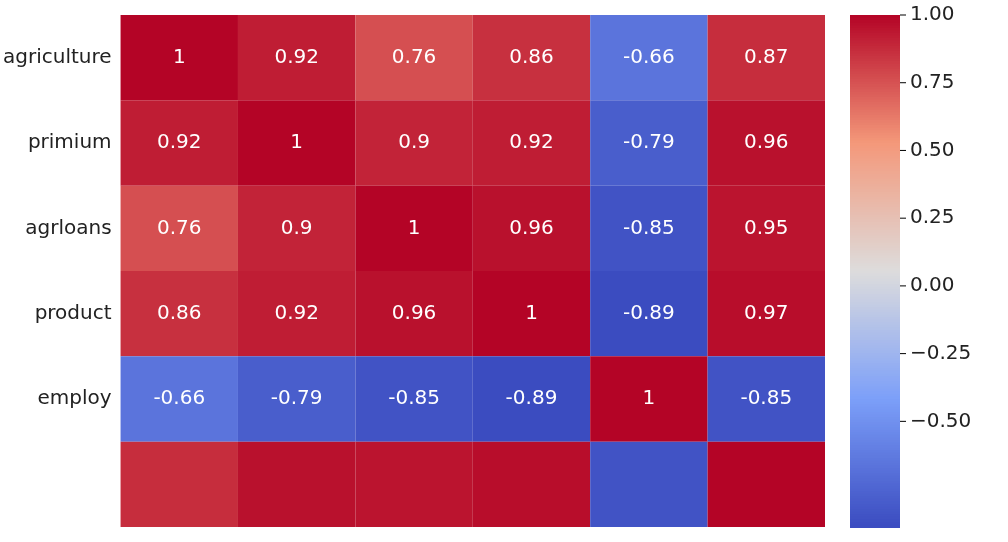 Image resolution: width=1008 pixels, height=542 pixels. I want to click on color-bar-label: −0.25, so click(941, 351).